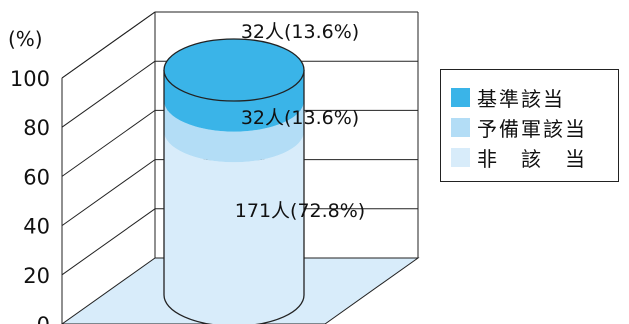  I want to click on cylinder-top, so click(234, 70).